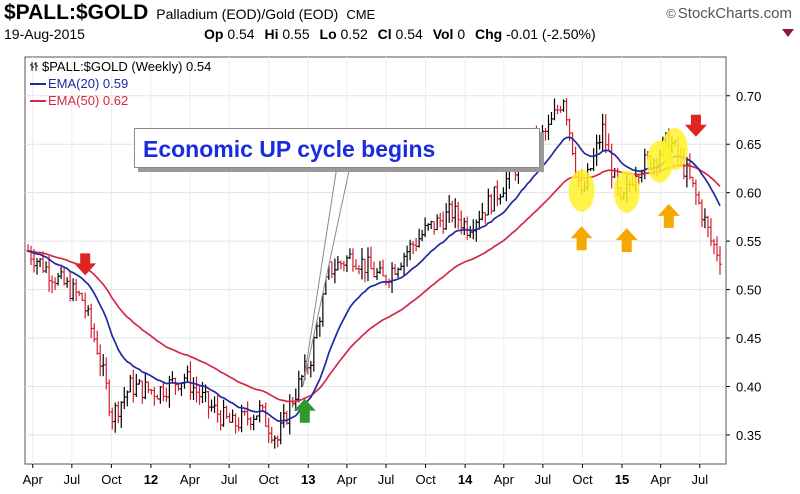  Describe the element at coordinates (361, 14) in the screenshot. I see `exchange-label: CME` at that location.